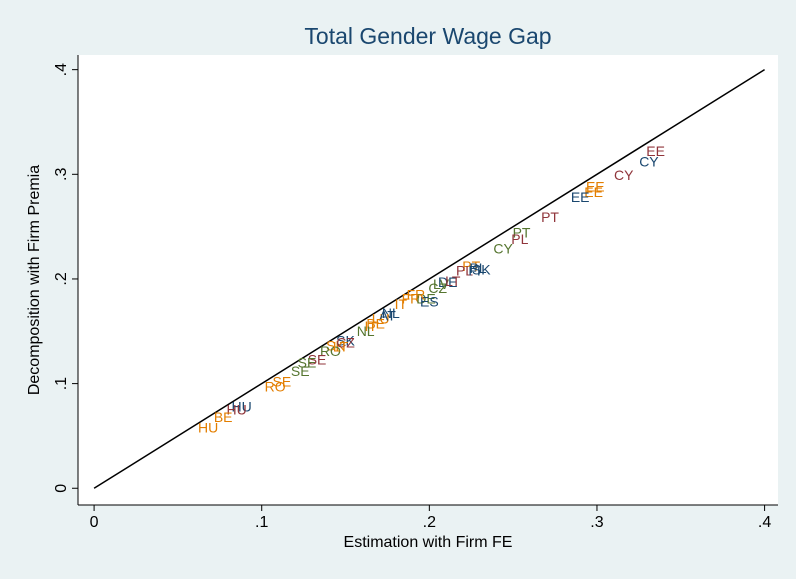 The image size is (796, 579). I want to click on point-label: AT, so click(387, 315).